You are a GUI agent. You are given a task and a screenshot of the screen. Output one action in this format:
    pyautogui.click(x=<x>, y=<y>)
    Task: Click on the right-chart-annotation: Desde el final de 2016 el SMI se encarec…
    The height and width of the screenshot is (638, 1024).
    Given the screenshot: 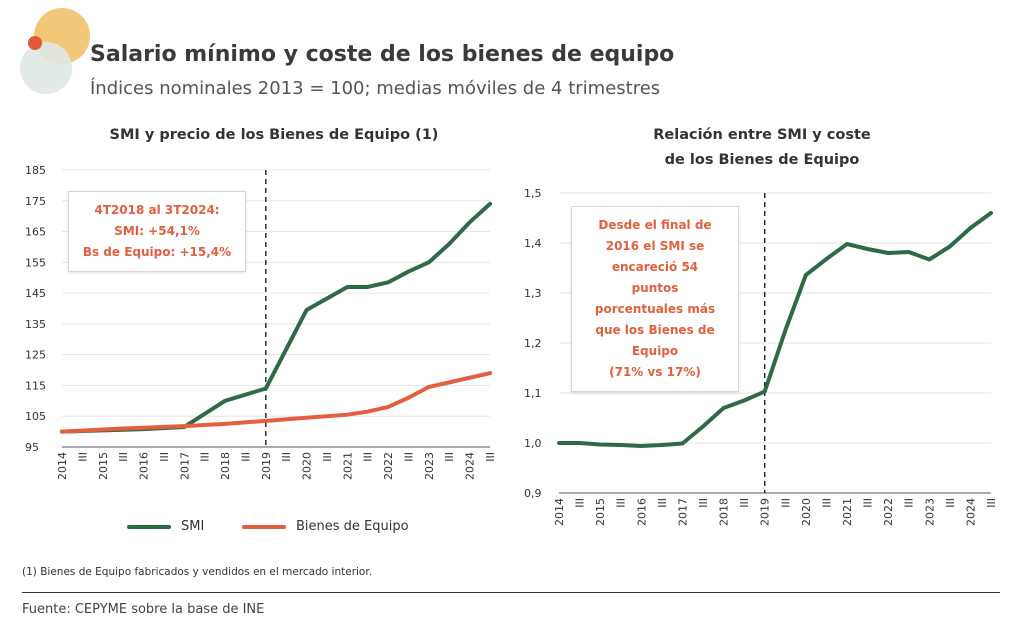 What is the action you would take?
    pyautogui.click(x=655, y=299)
    